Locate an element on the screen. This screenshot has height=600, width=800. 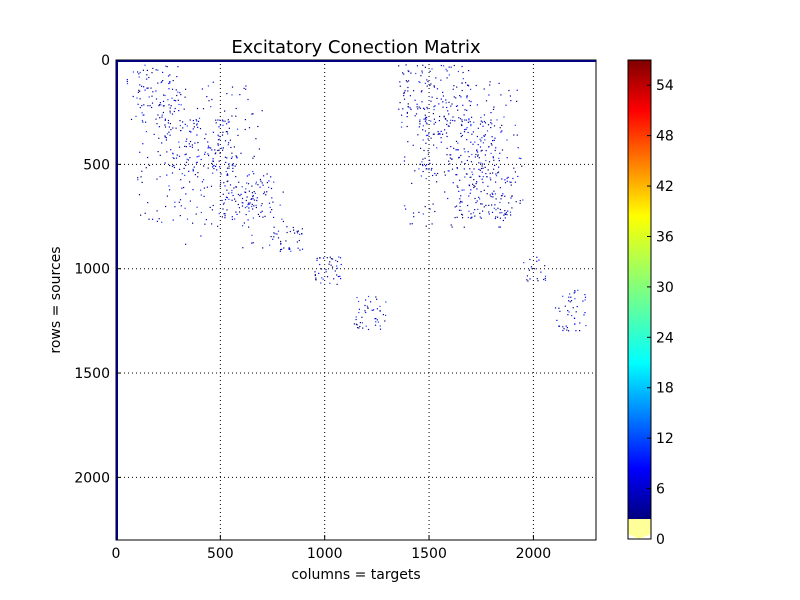
colorbar-tick-label: 18 is located at coordinates (665, 389).